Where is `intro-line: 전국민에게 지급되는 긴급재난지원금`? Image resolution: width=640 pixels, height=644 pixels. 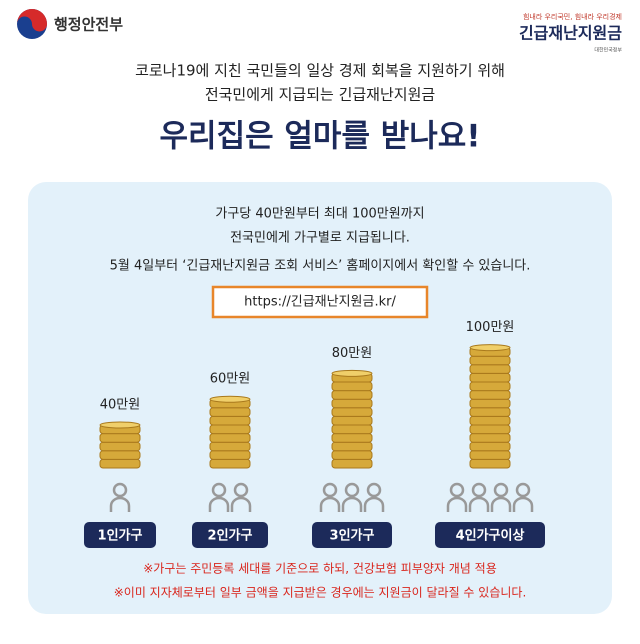 intro-line: 전국민에게 지급되는 긴급재난지원금 is located at coordinates (320, 95).